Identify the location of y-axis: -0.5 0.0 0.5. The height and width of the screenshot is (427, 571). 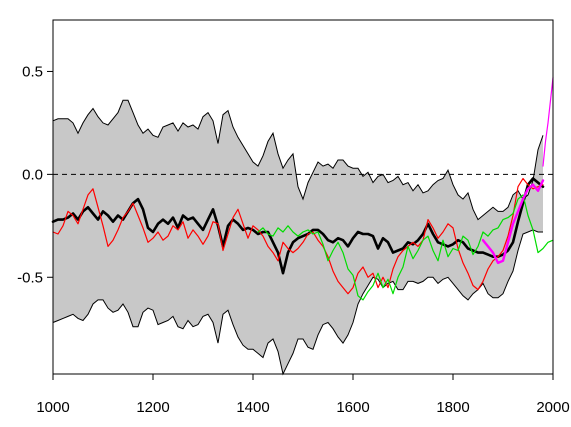
(35, 174).